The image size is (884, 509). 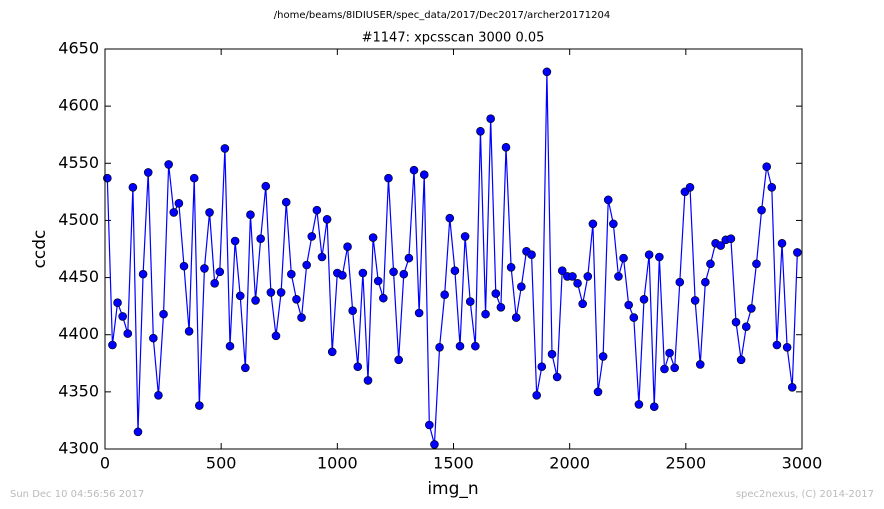 What do you see at coordinates (685, 463) in the screenshot?
I see `x-tick-label: 2500` at bounding box center [685, 463].